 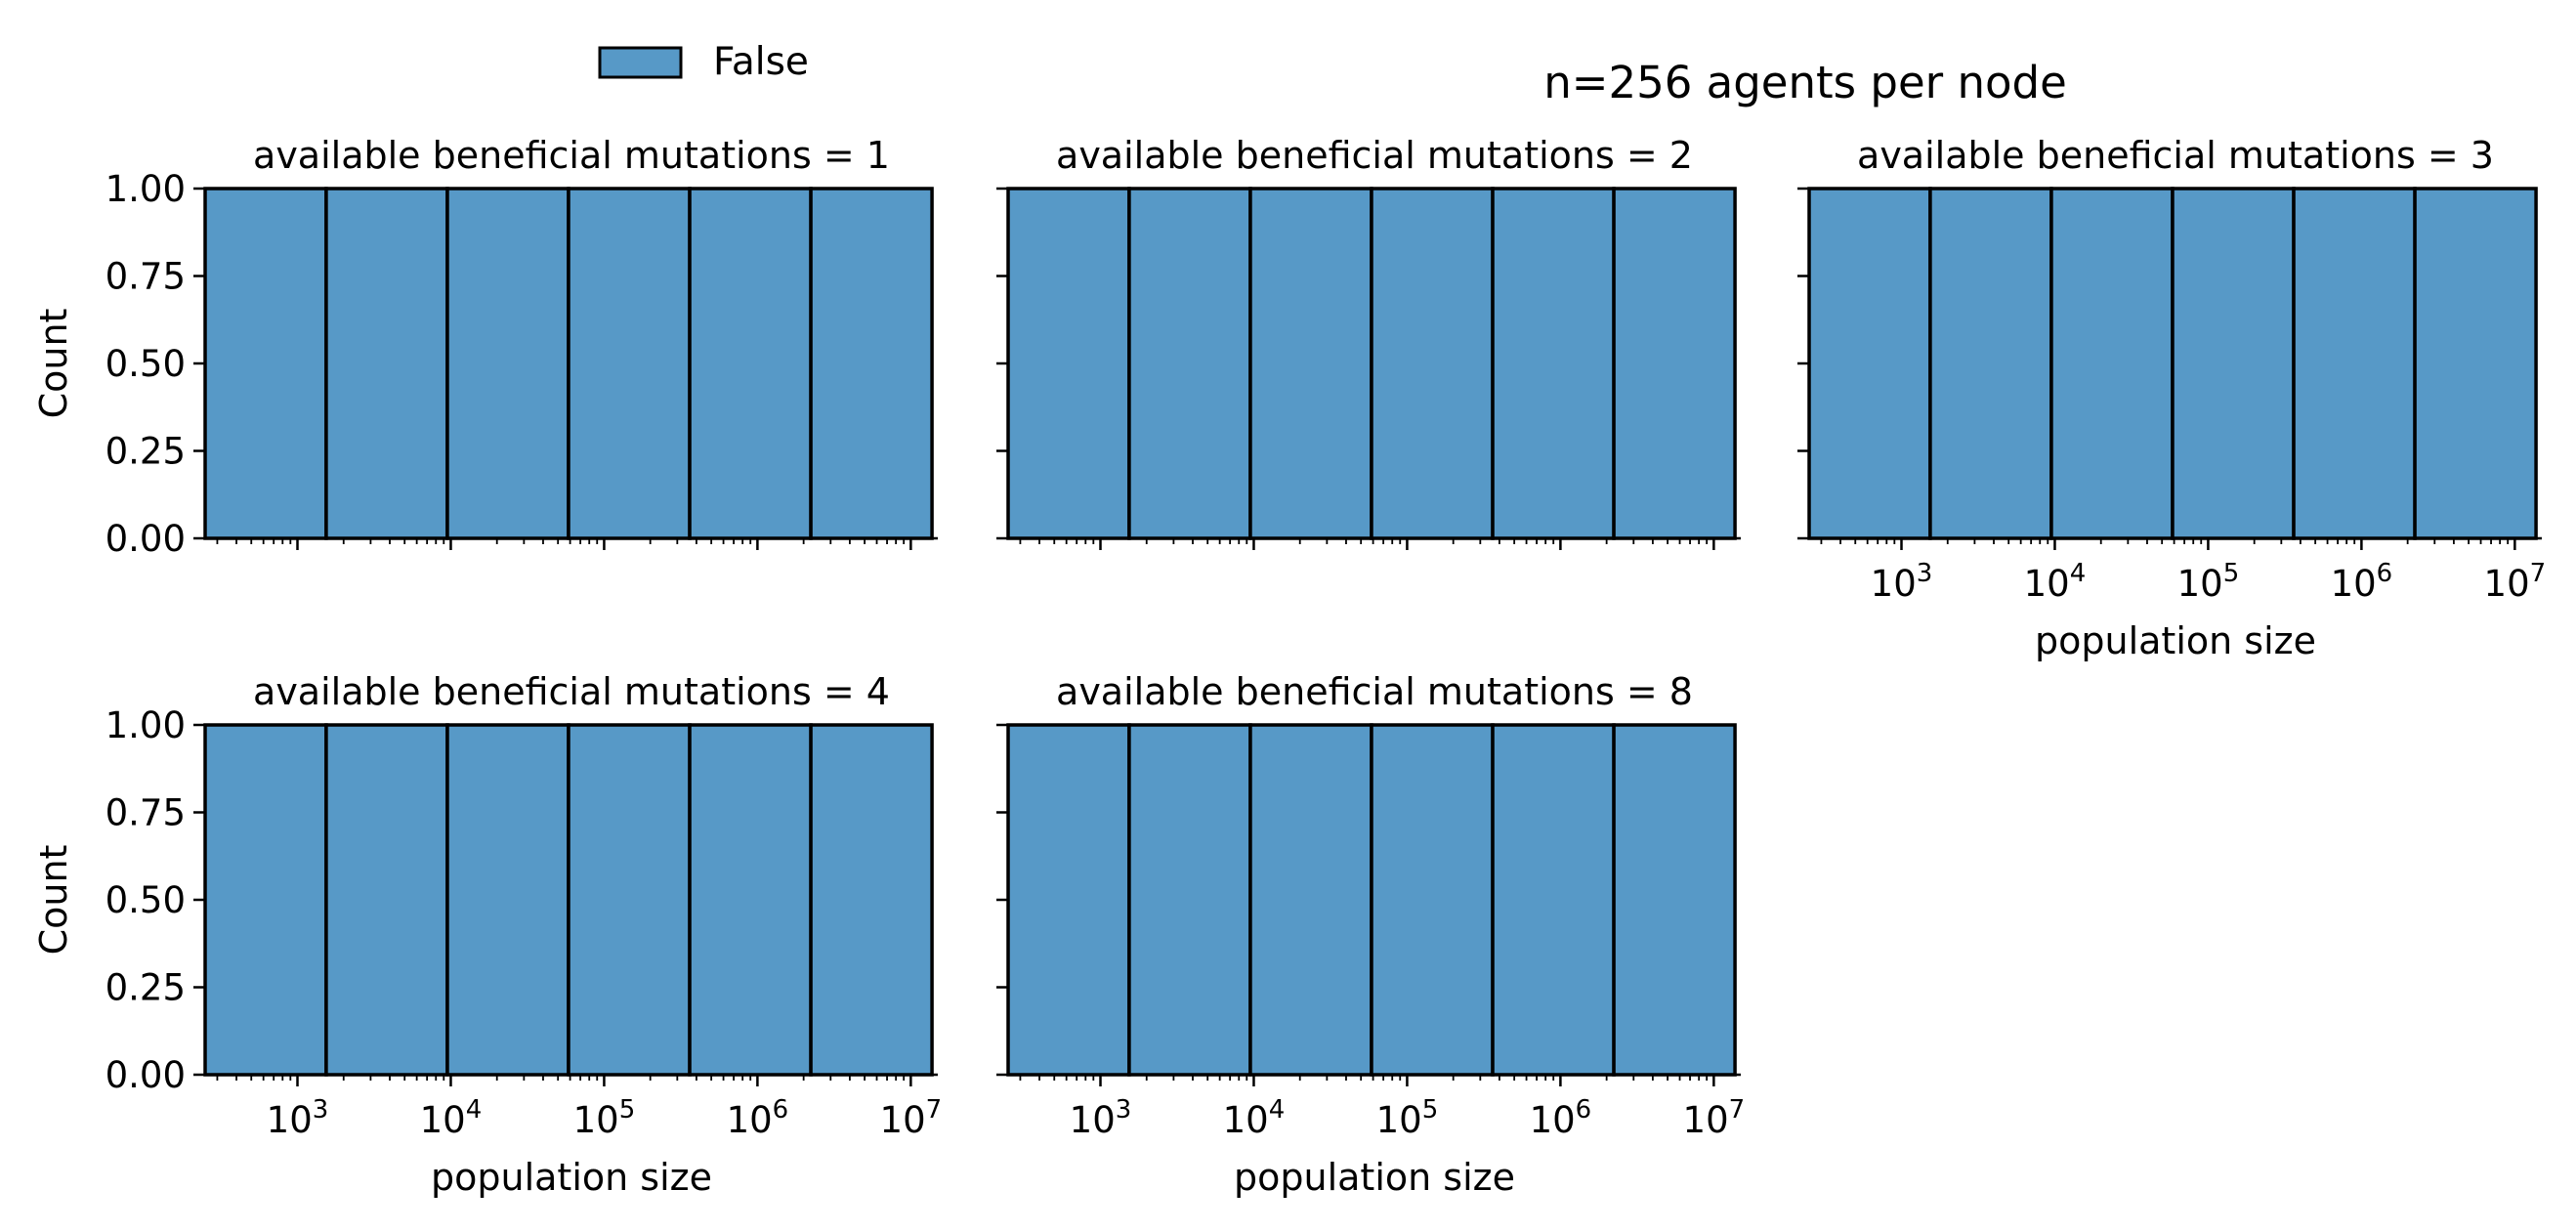 I want to click on panel-title: available beneficial mutations = 8, so click(x=1374, y=691).